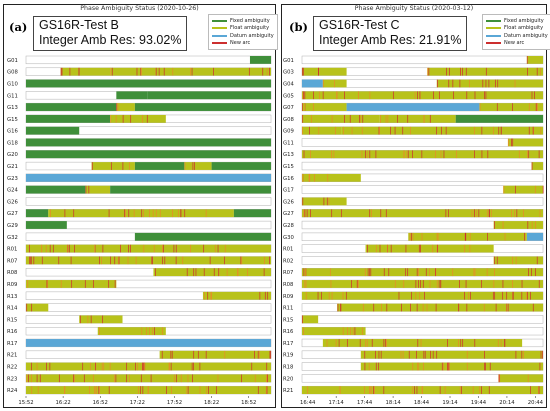 The width and height of the screenshot is (550, 411). I want to click on legend-label-newarc: New arc, so click(514, 43).